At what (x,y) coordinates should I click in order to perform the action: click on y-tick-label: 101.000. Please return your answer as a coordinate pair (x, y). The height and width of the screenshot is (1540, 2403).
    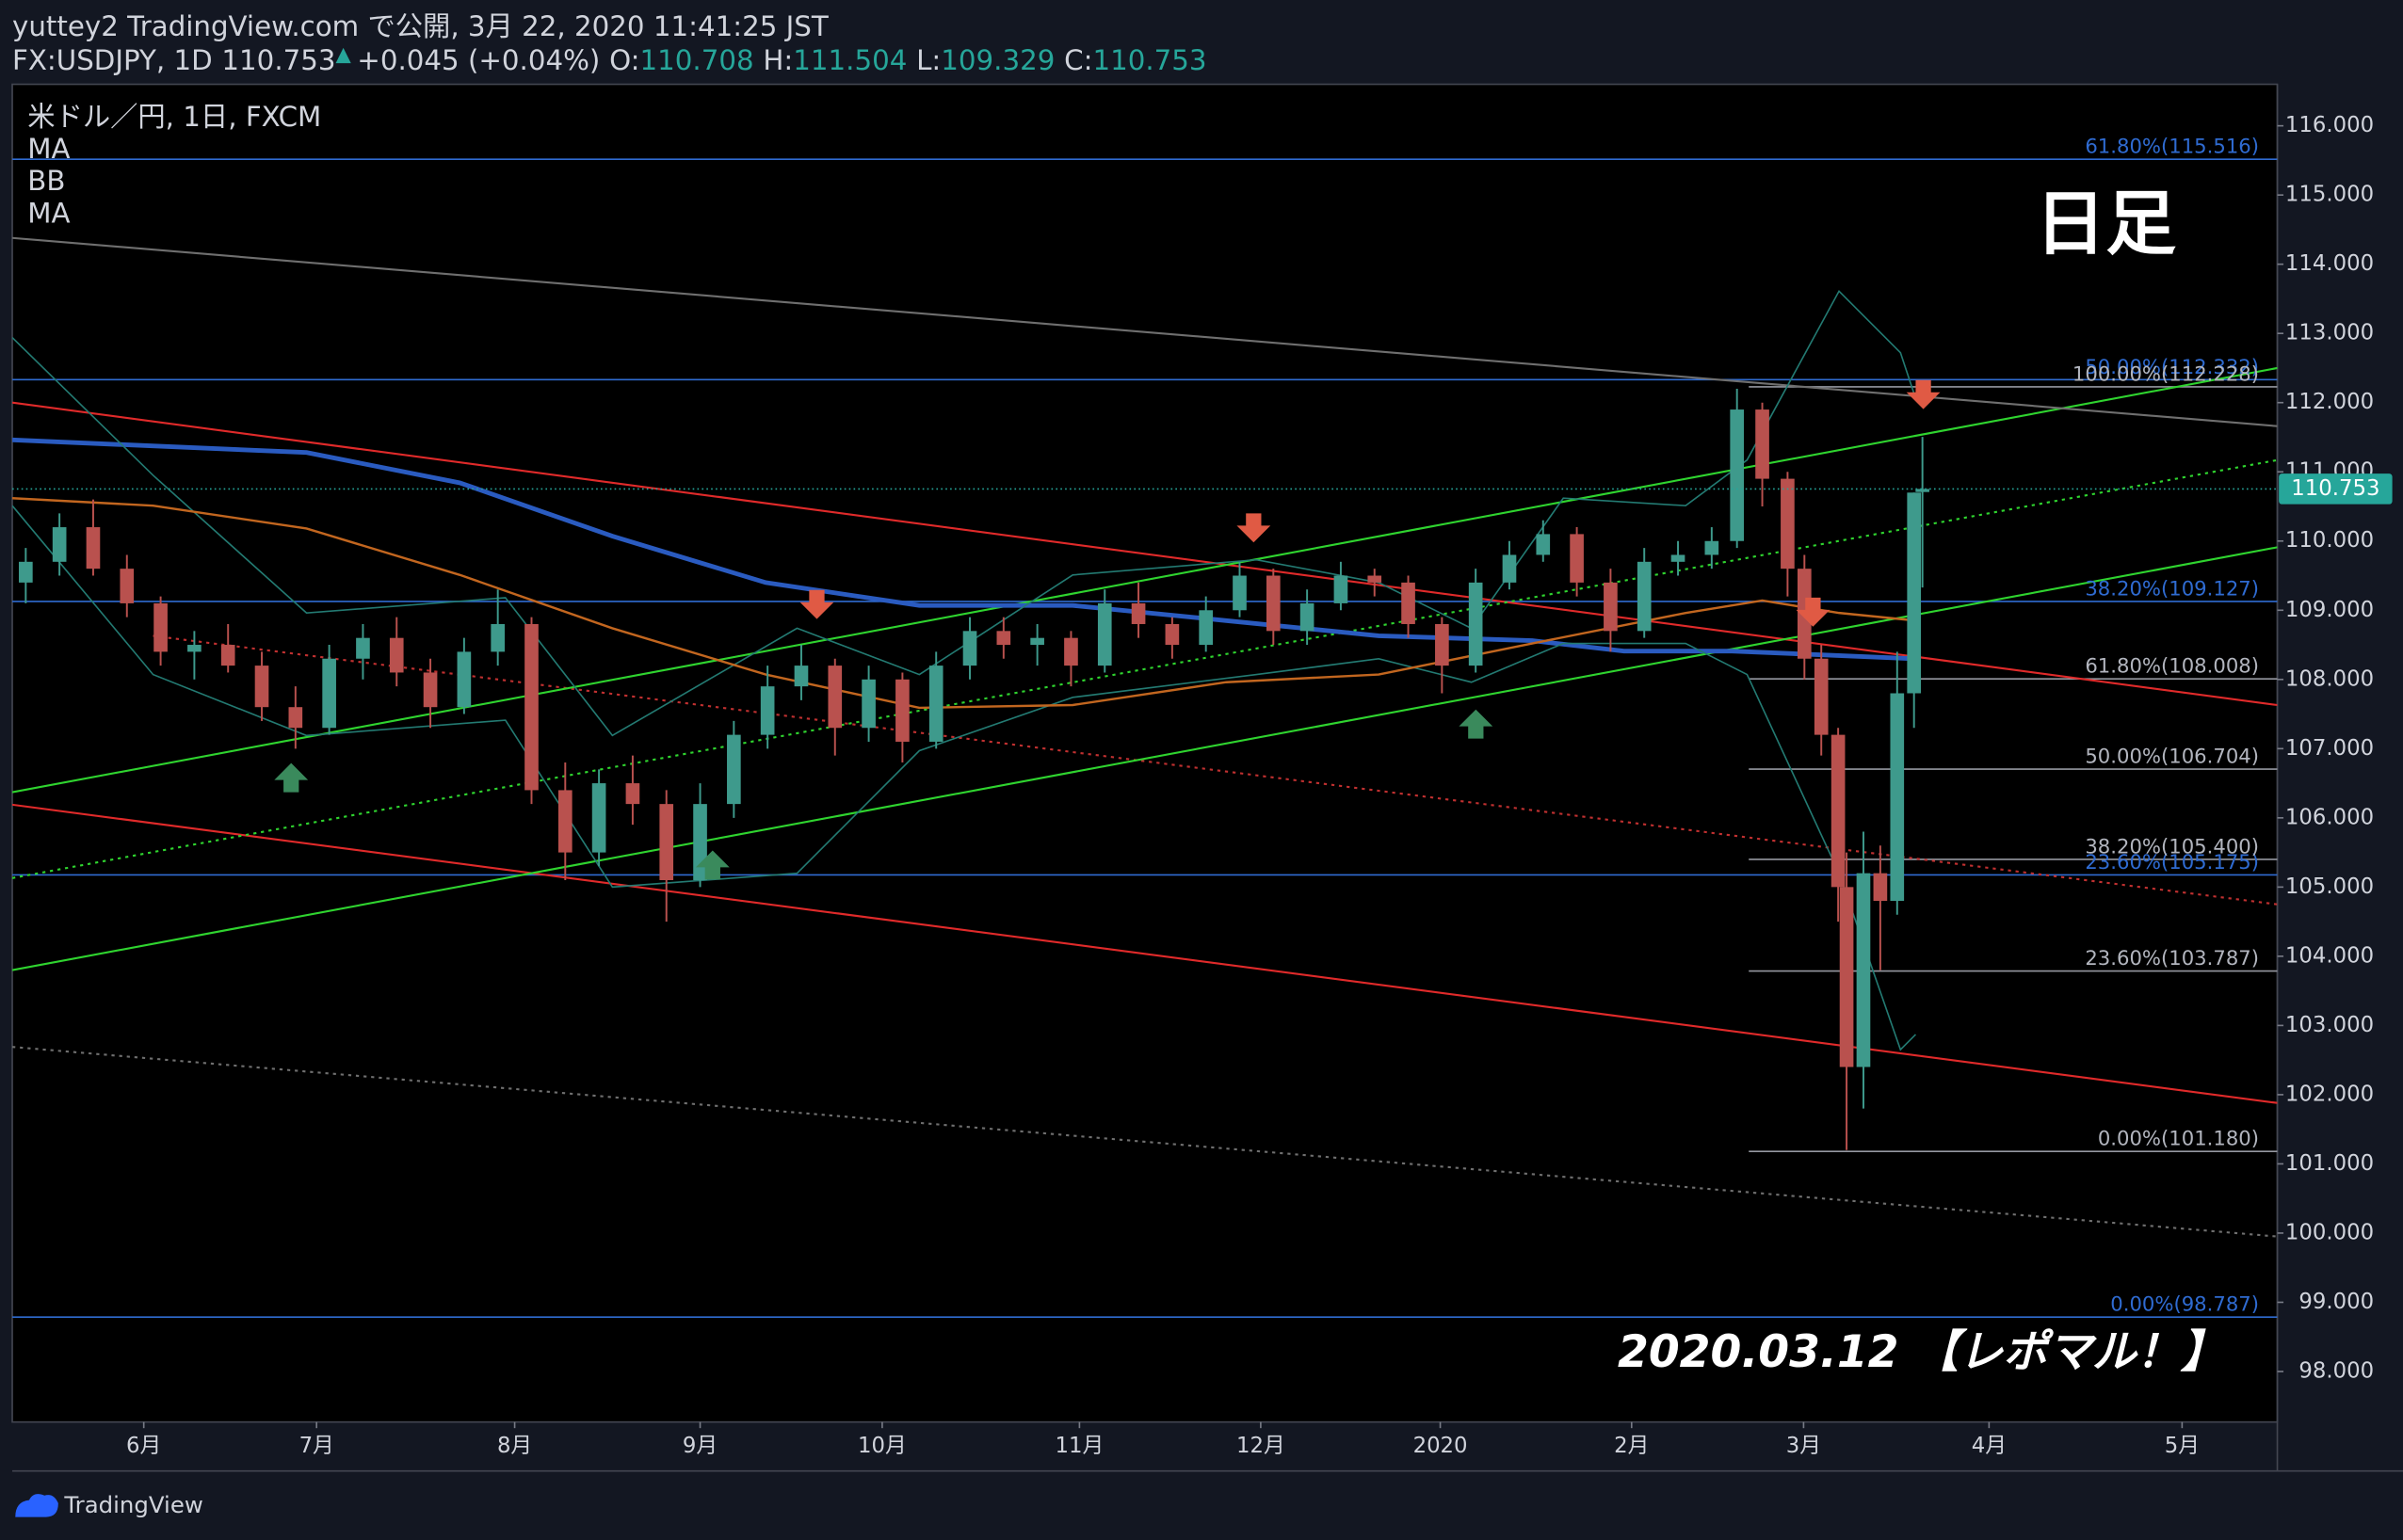
    Looking at the image, I should click on (2329, 1163).